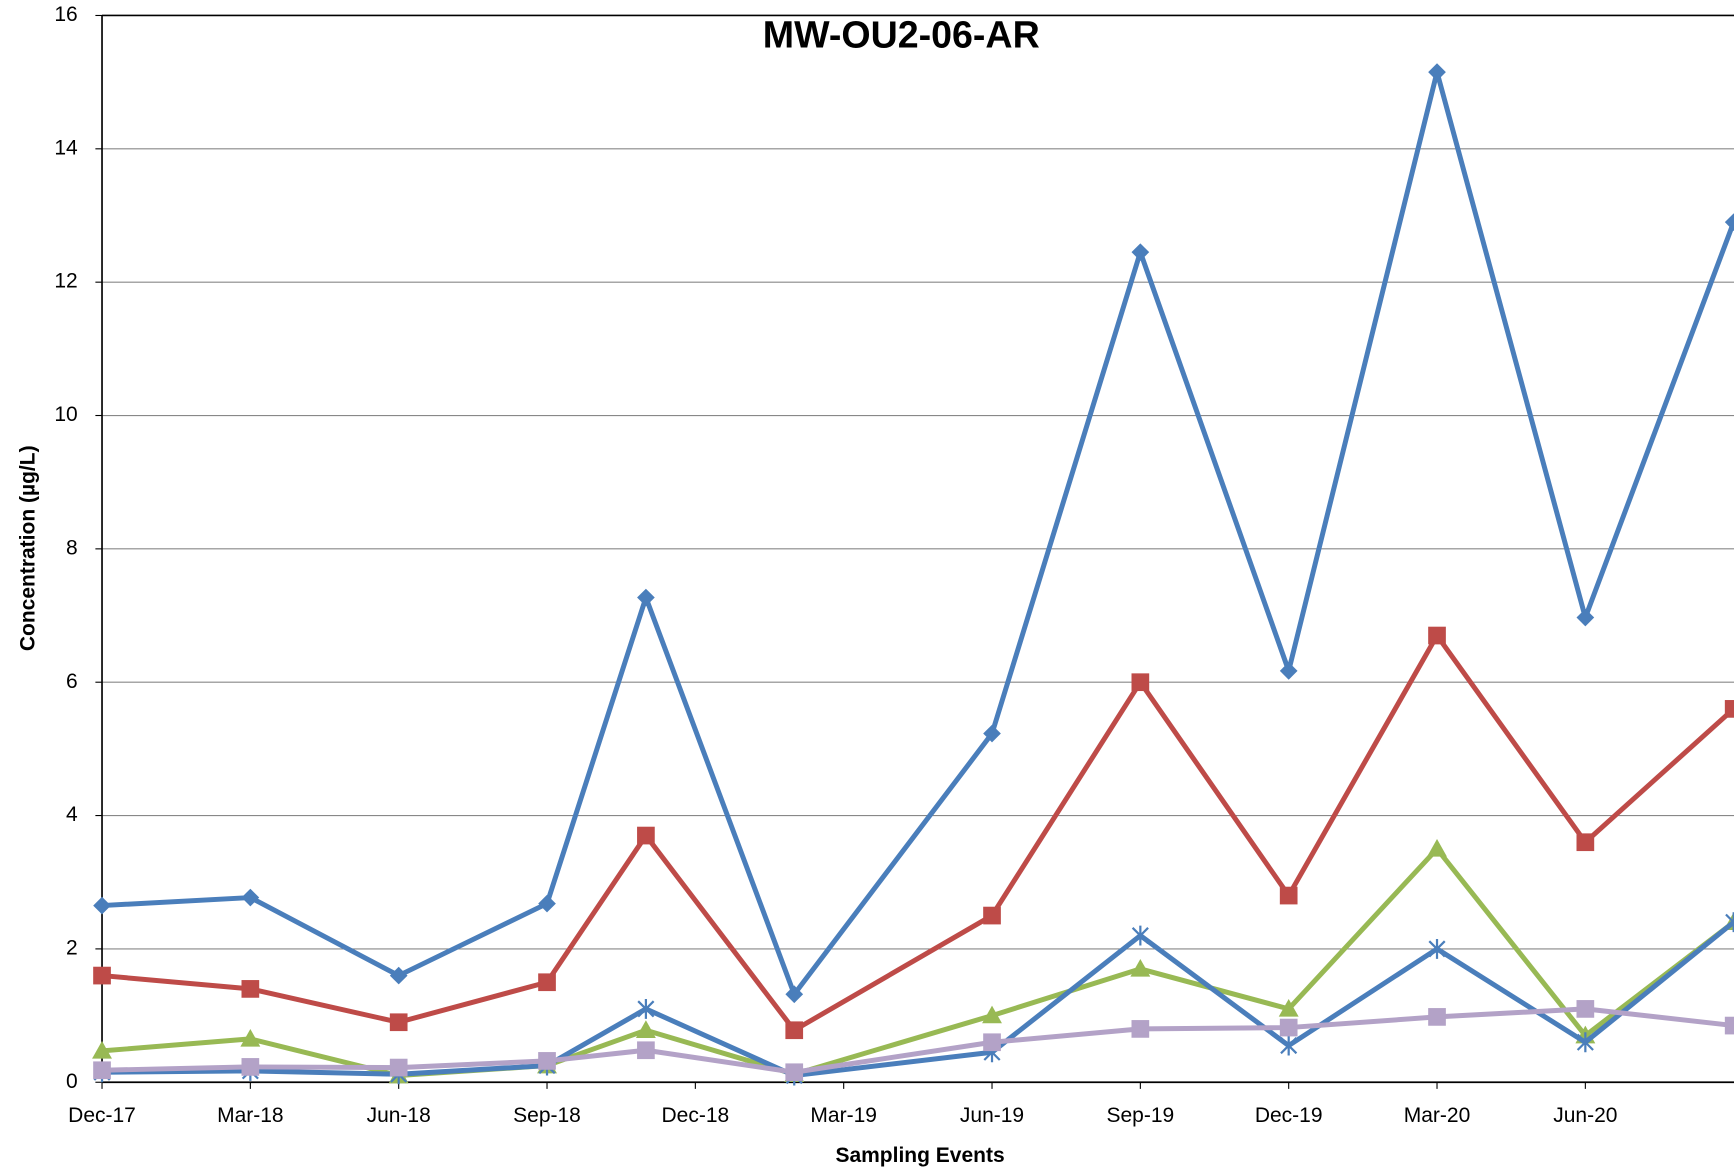 This screenshot has width=1734, height=1174. I want to click on x-tick-label: Sep-19, so click(1140, 1115).